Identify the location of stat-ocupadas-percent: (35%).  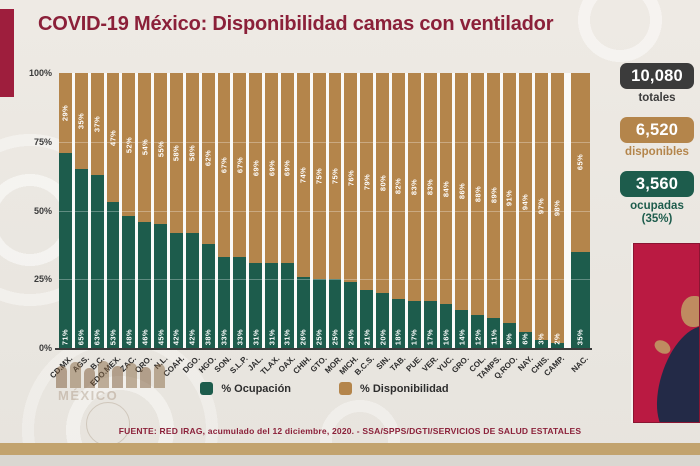
(657, 219).